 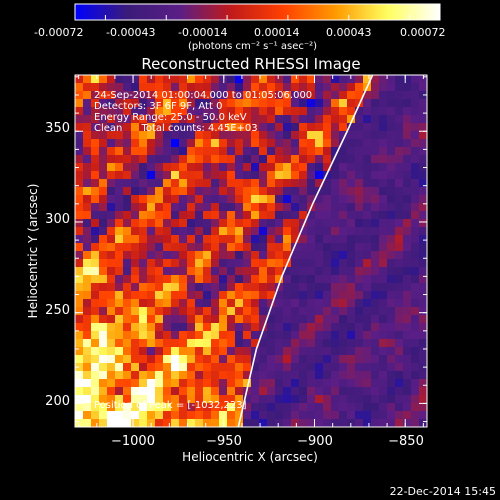 What do you see at coordinates (203, 95) in the screenshot?
I see `info-time-range: 24-Sep-2014 01:00:04.000 to 01:05:06.000` at bounding box center [203, 95].